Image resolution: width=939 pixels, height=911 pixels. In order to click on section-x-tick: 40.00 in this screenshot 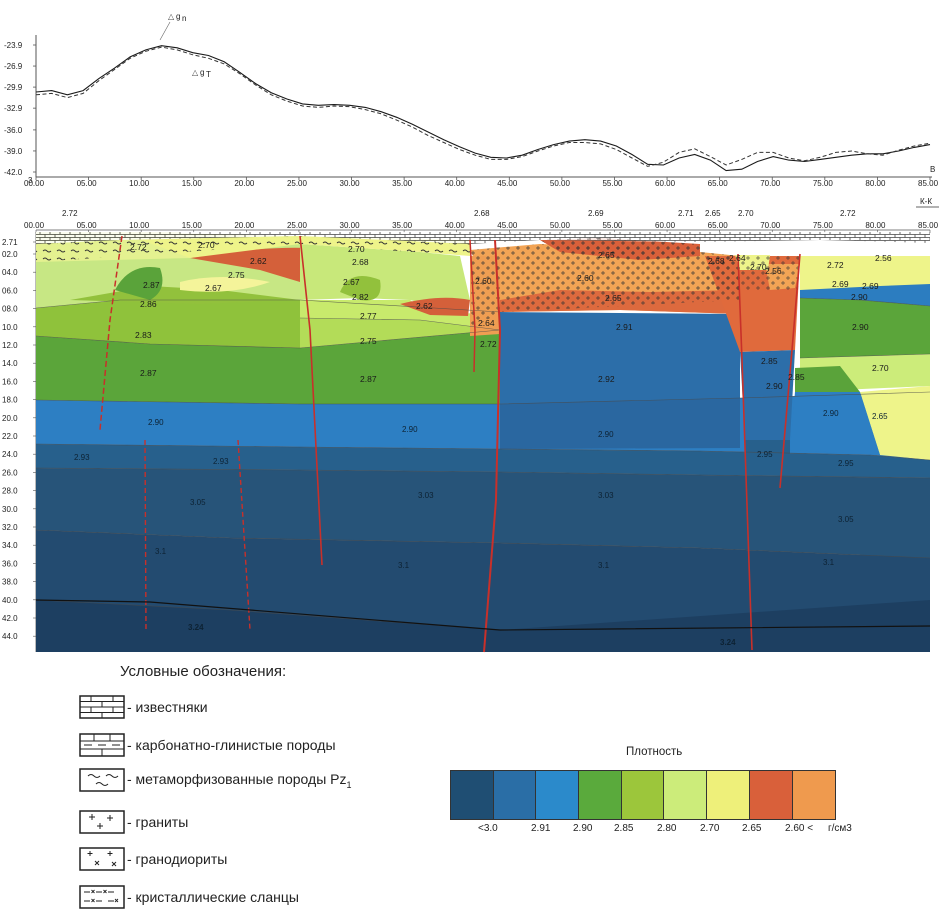, I will do `click(455, 225)`.